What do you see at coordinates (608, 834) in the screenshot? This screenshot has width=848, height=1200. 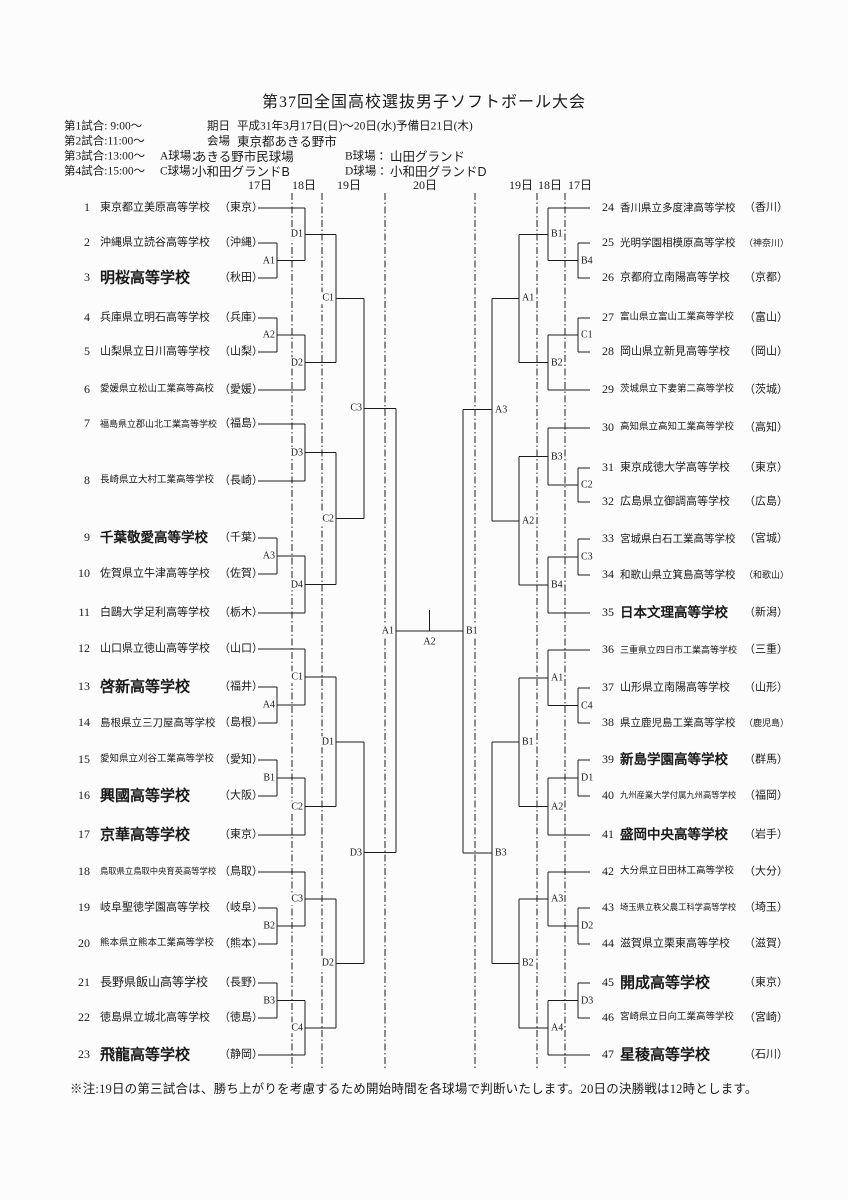 I see `team-number: 41` at bounding box center [608, 834].